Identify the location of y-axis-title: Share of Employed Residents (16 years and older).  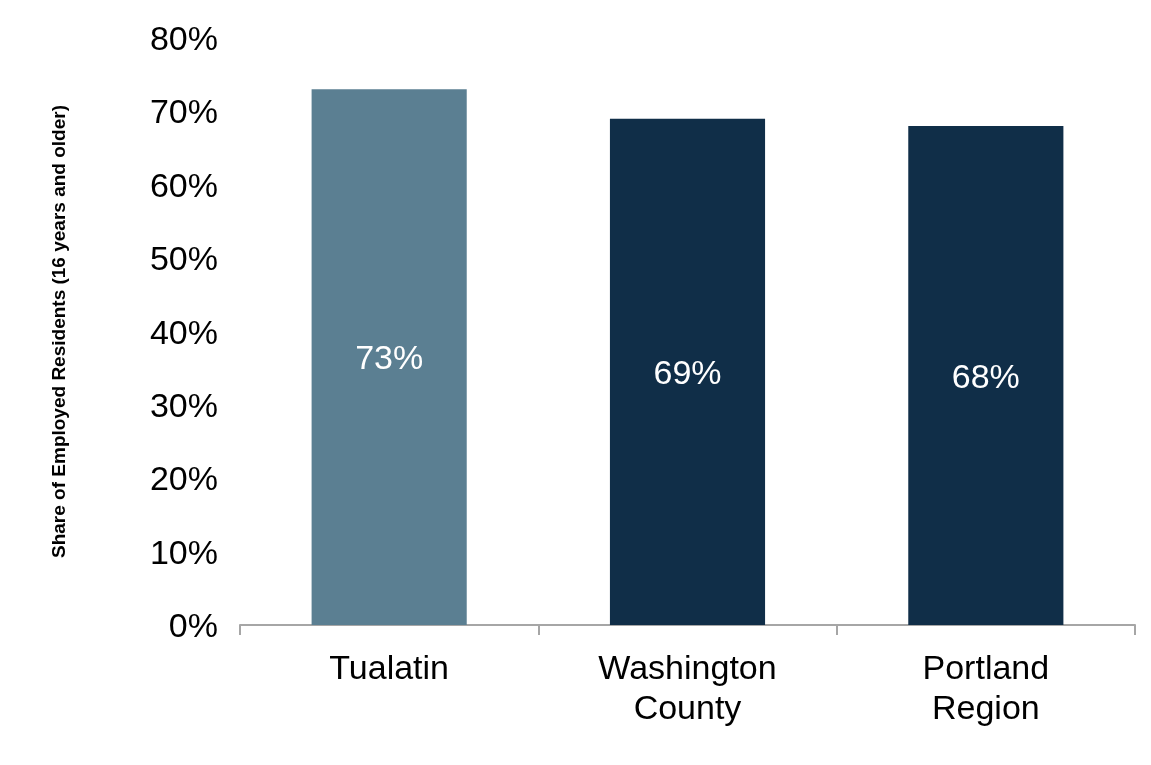
(58, 331).